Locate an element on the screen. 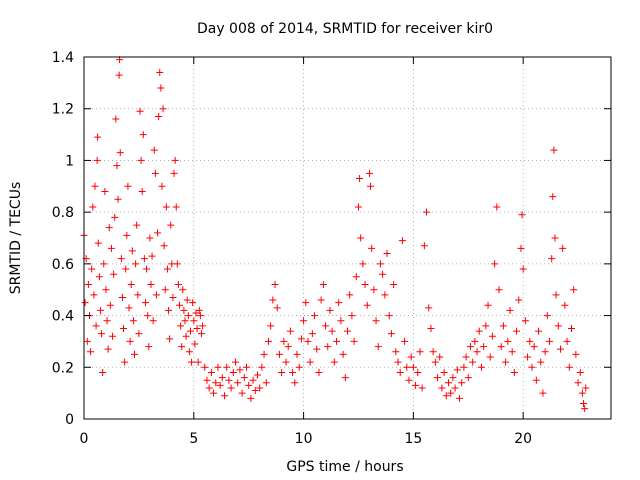  y-tick-label: 0 is located at coordinates (69, 420).